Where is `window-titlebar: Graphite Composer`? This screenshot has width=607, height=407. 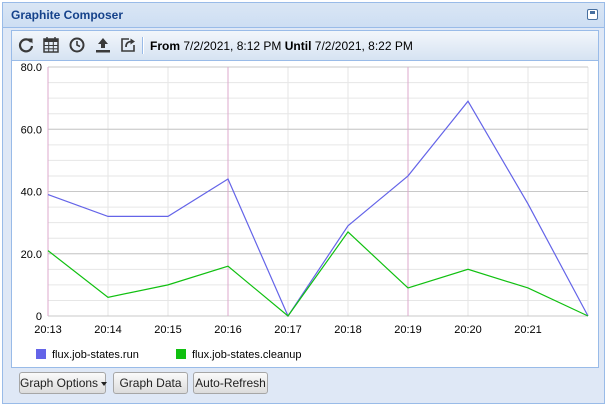
window-titlebar: Graphite Composer is located at coordinates (303, 15).